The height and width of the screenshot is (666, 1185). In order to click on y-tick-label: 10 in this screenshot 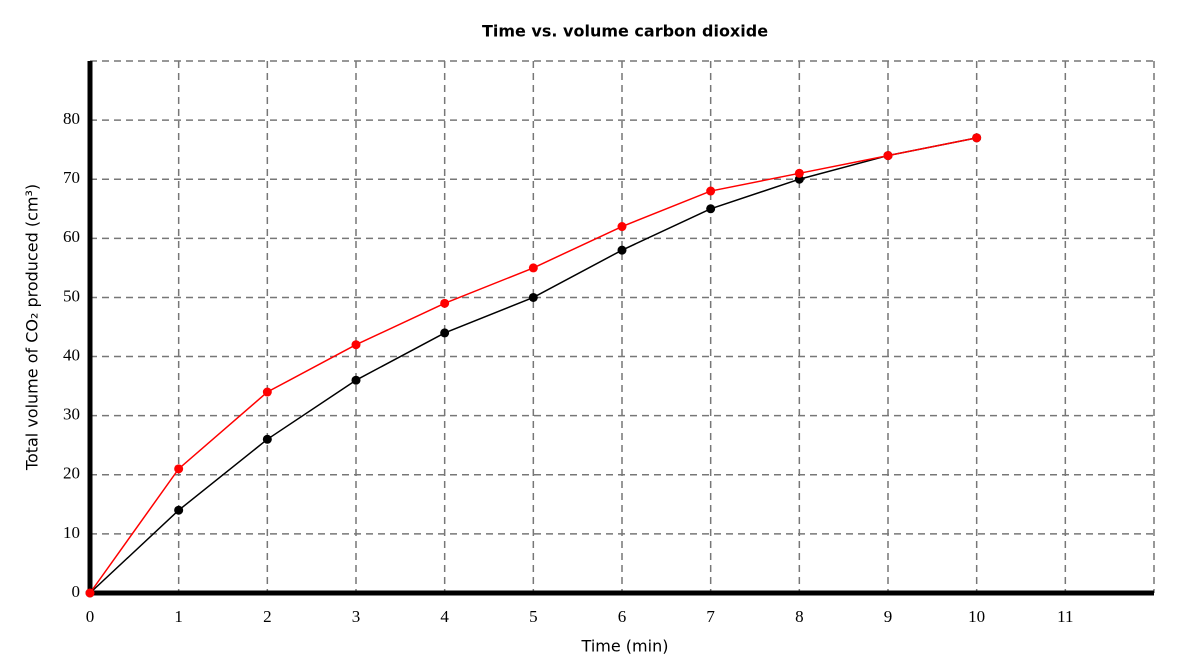, I will do `click(71, 532)`.